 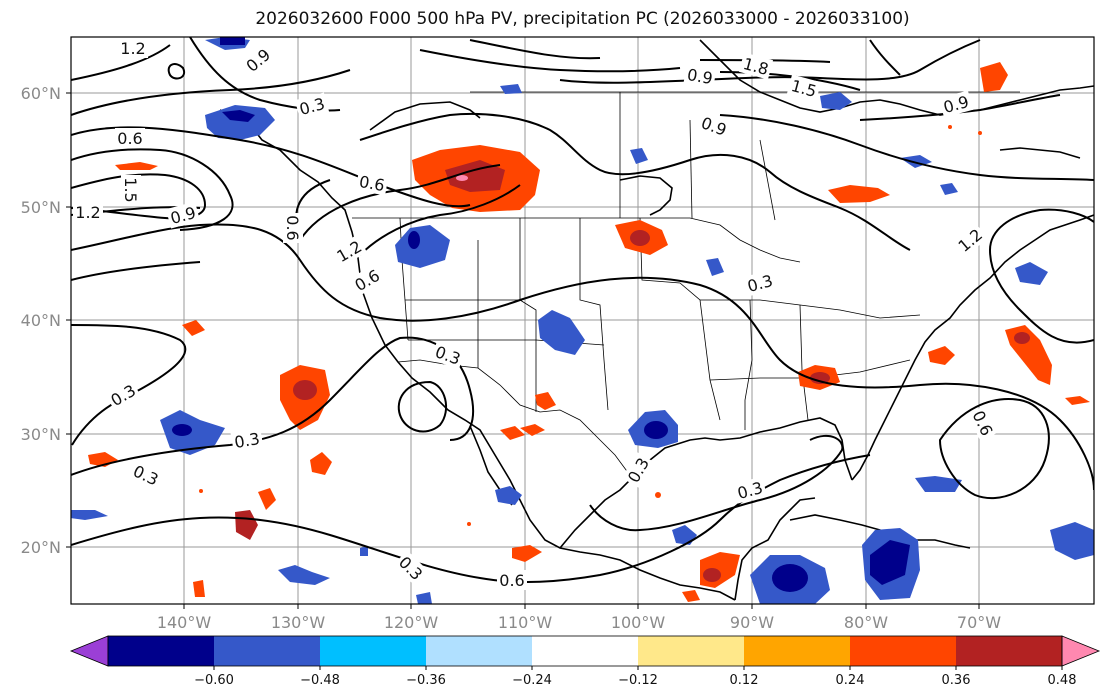 I want to click on lon-label: 110°W, so click(x=525, y=622).